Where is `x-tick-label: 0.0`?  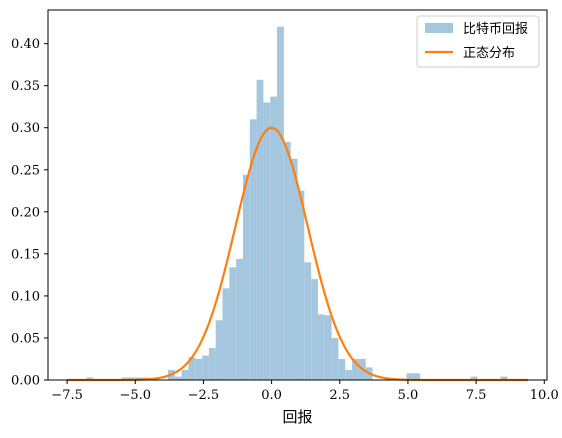 x-tick-label: 0.0 is located at coordinates (271, 395).